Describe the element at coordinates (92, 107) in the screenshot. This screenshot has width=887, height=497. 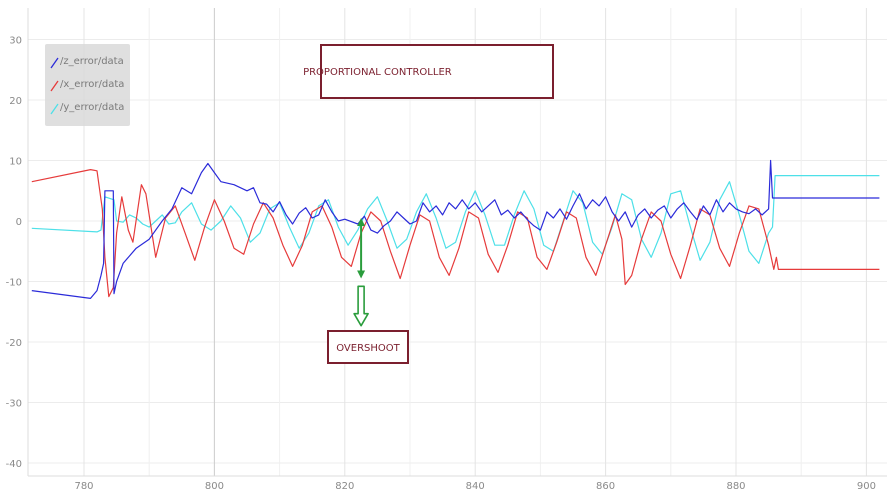
I see `legend-label-2: /y_error/data` at that location.